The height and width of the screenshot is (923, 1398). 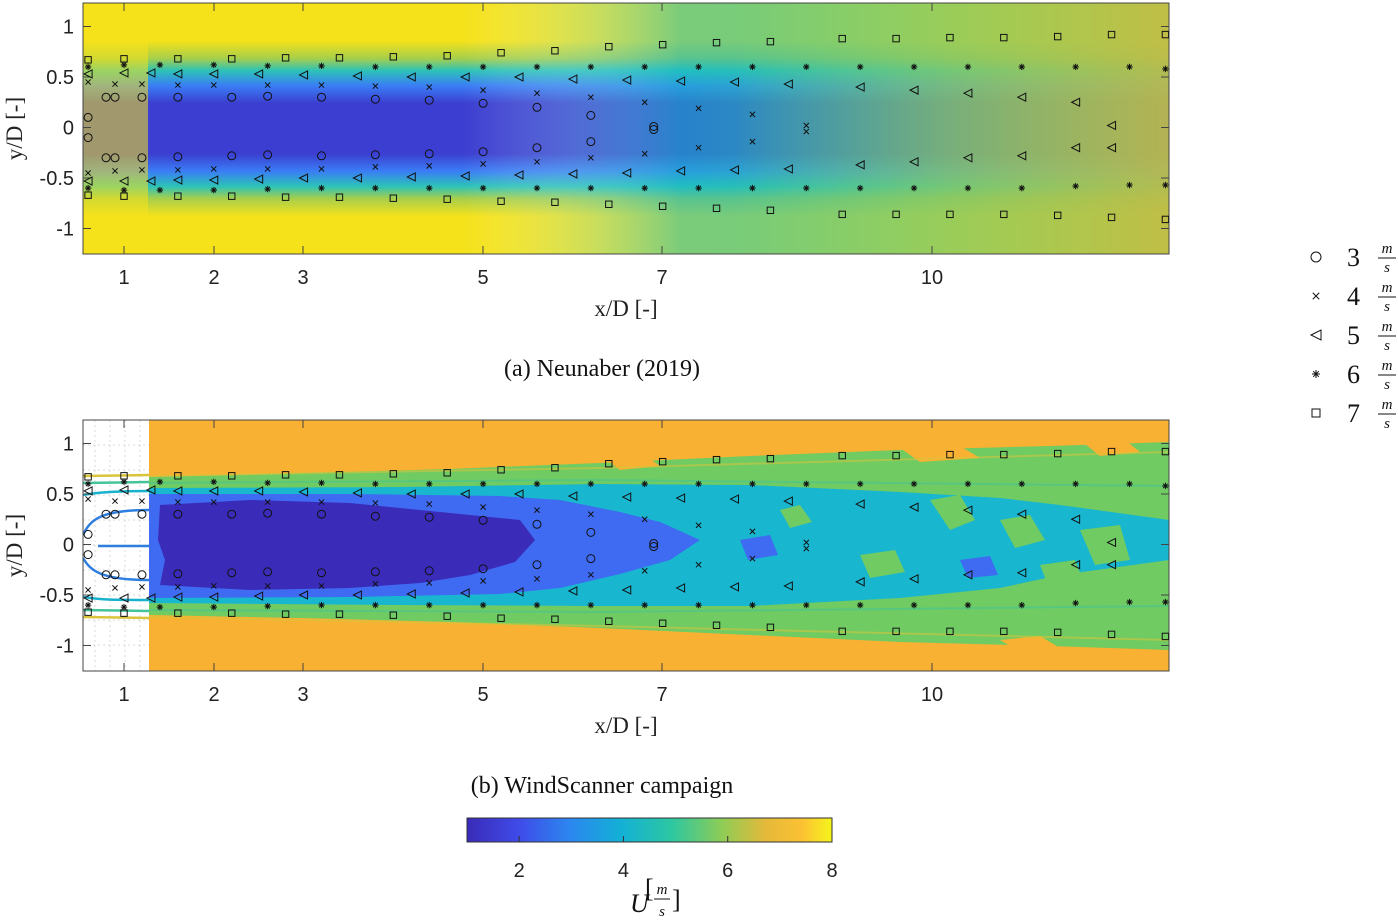 What do you see at coordinates (831, 871) in the screenshot?
I see `colorbar-tick-label: 8` at bounding box center [831, 871].